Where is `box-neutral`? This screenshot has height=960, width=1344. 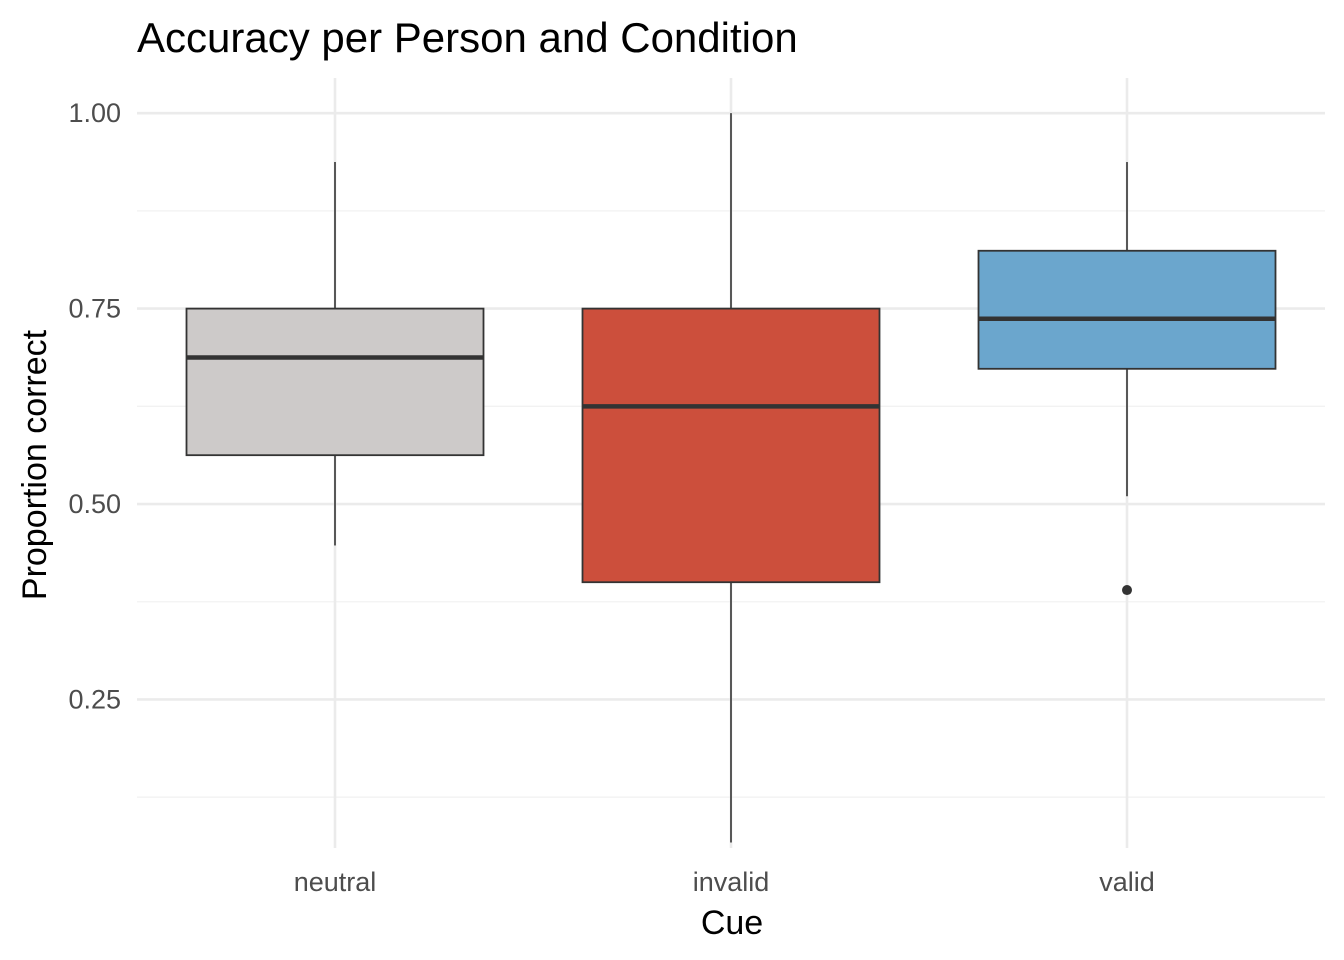
box-neutral is located at coordinates (335, 382).